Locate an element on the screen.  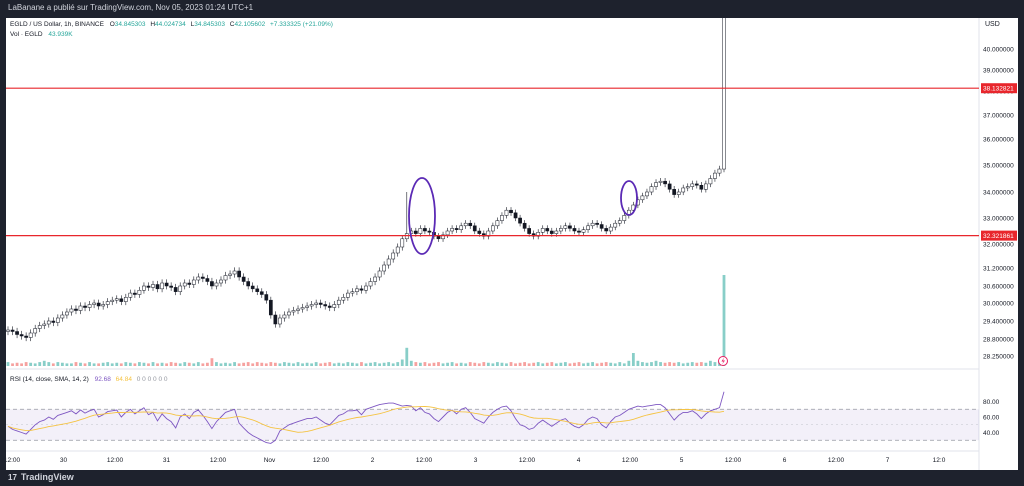
rsi-extra-values: 0 0 0 0 0 0 is located at coordinates (152, 379).